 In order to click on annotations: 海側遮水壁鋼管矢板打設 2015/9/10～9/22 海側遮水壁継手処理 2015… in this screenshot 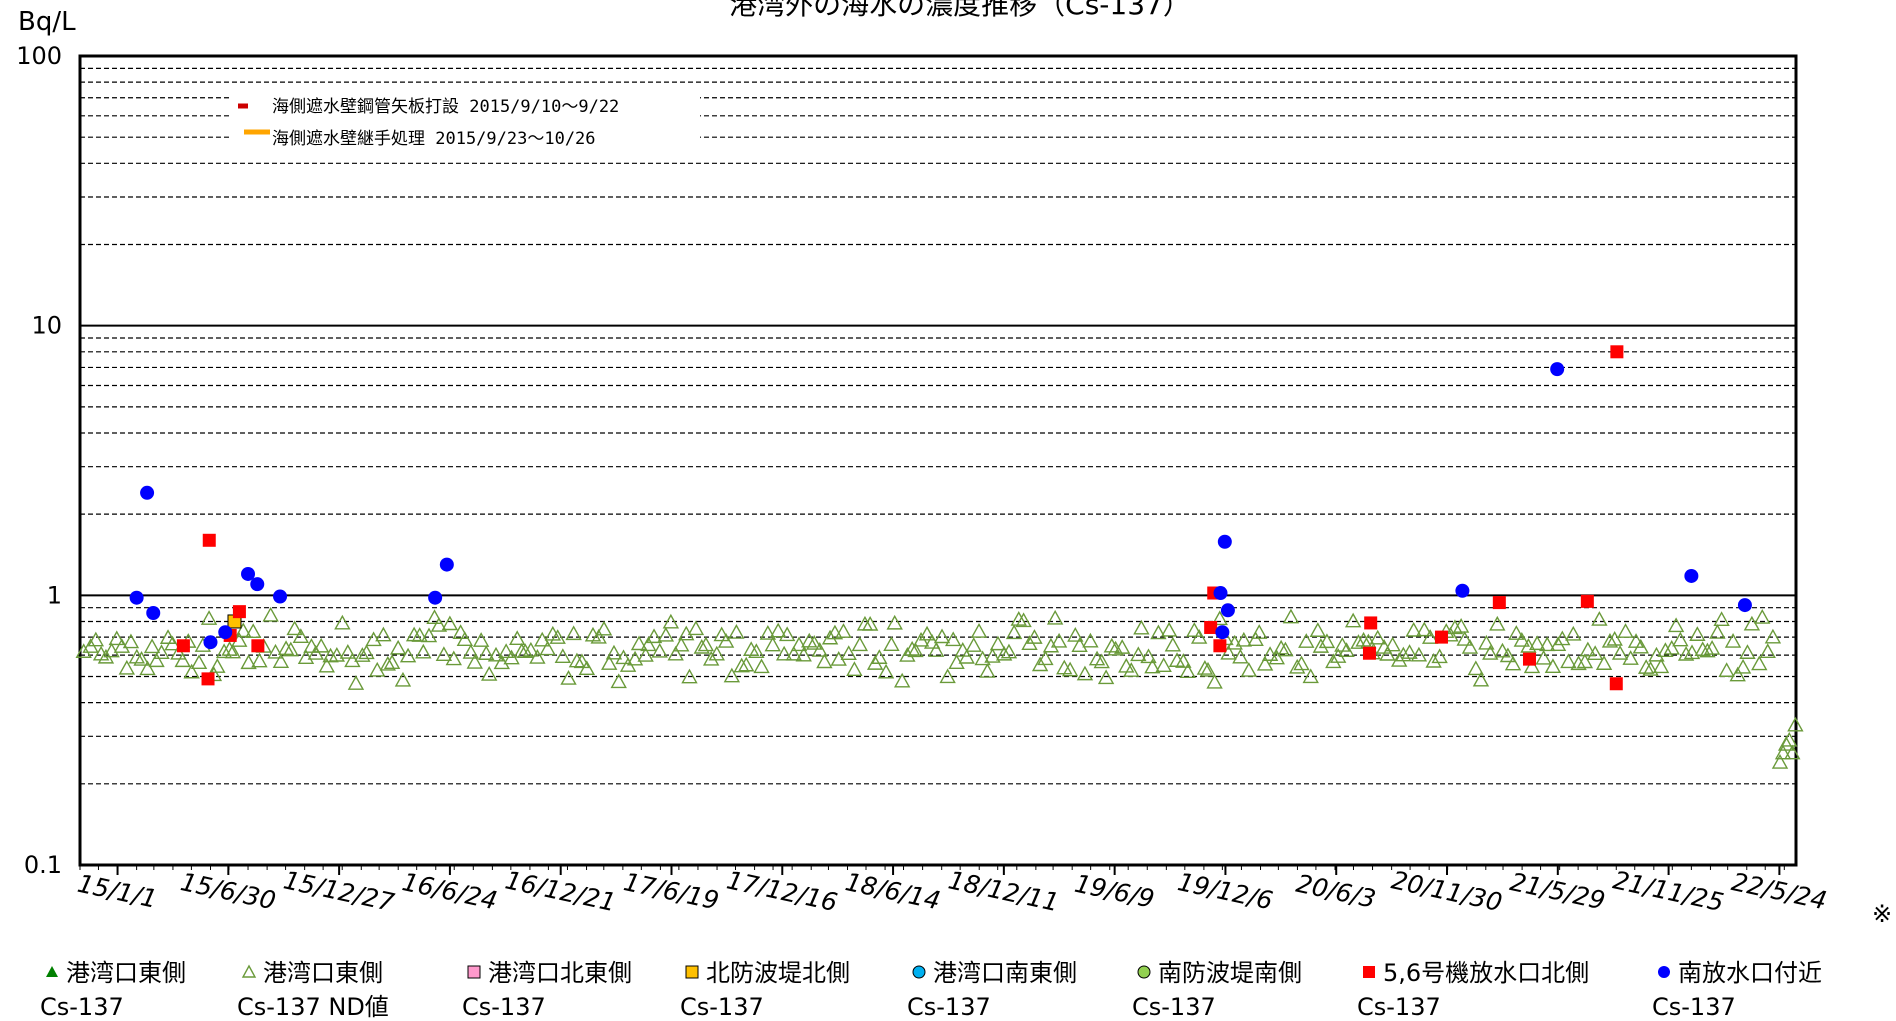, I will do `click(465, 120)`.